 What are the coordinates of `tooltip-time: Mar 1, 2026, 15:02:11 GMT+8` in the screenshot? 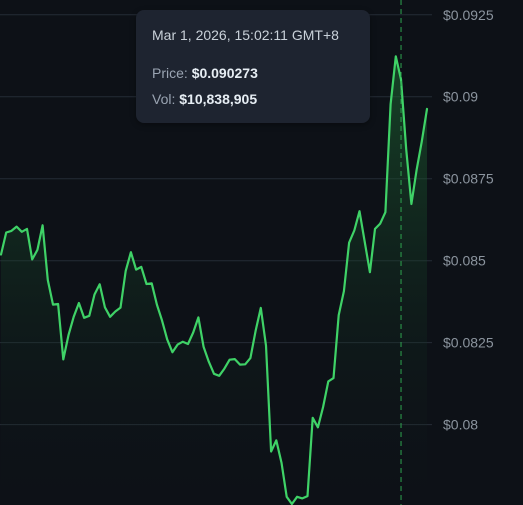 It's located at (245, 35).